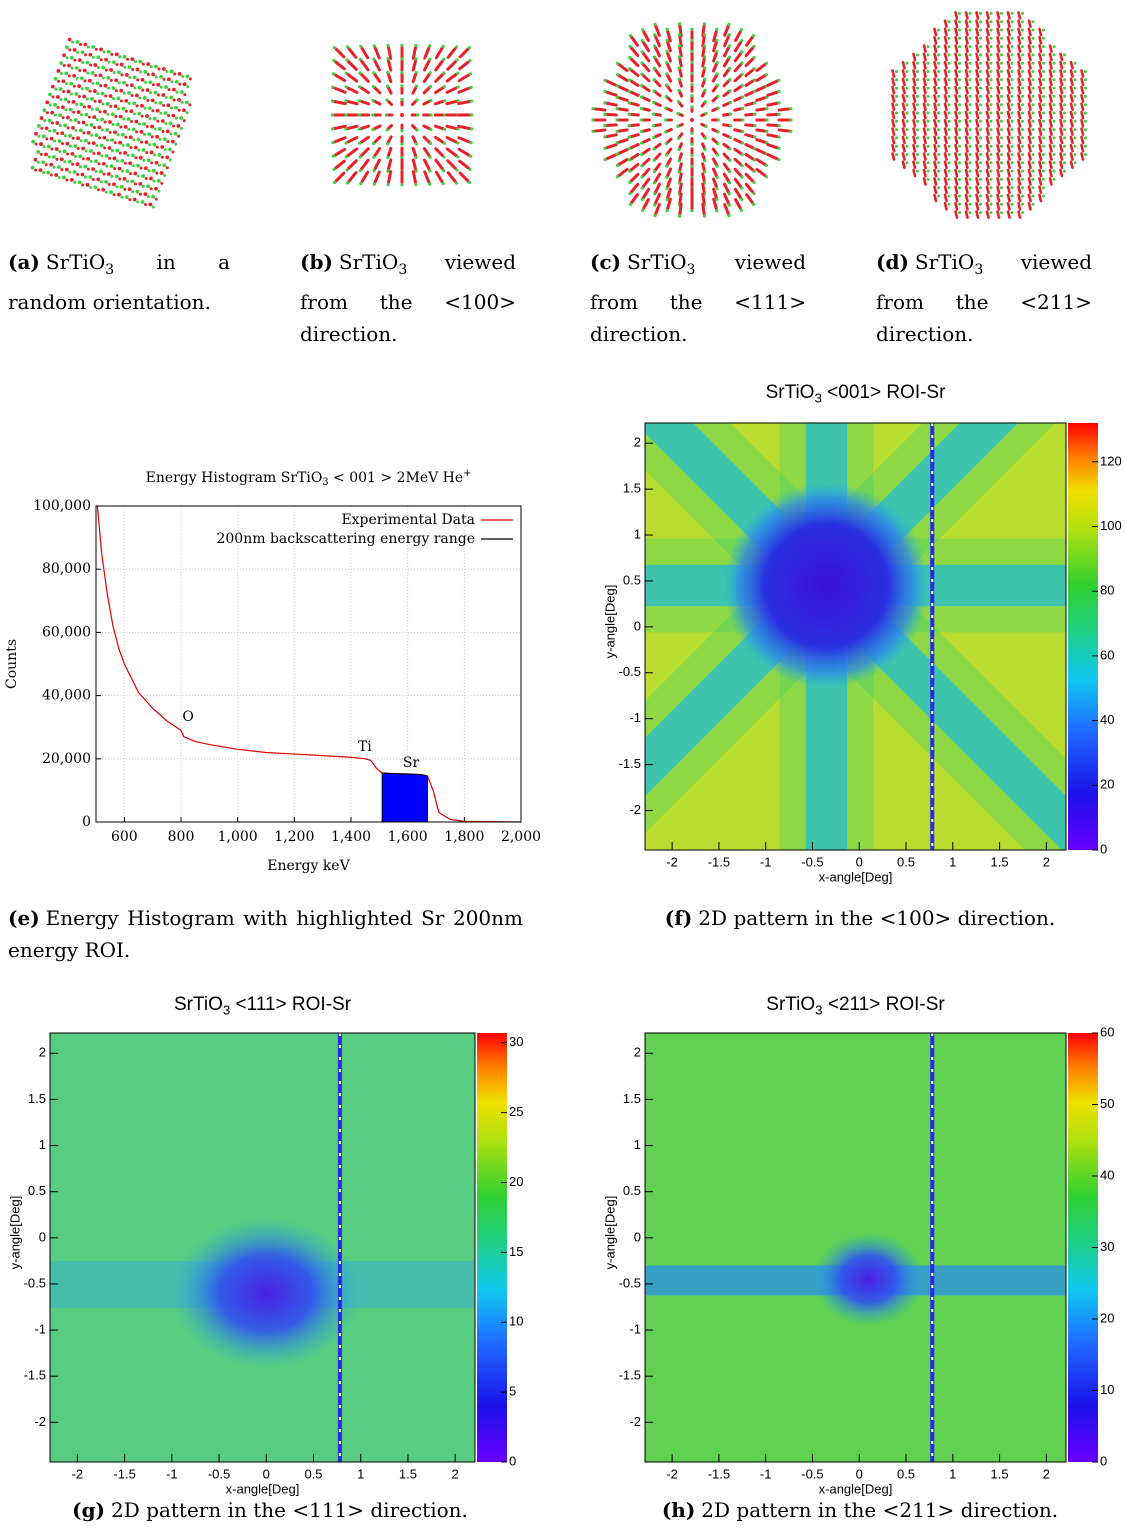 The width and height of the screenshot is (1125, 1528). Describe the element at coordinates (952, 861) in the screenshot. I see `x-tick-label: 1` at that location.